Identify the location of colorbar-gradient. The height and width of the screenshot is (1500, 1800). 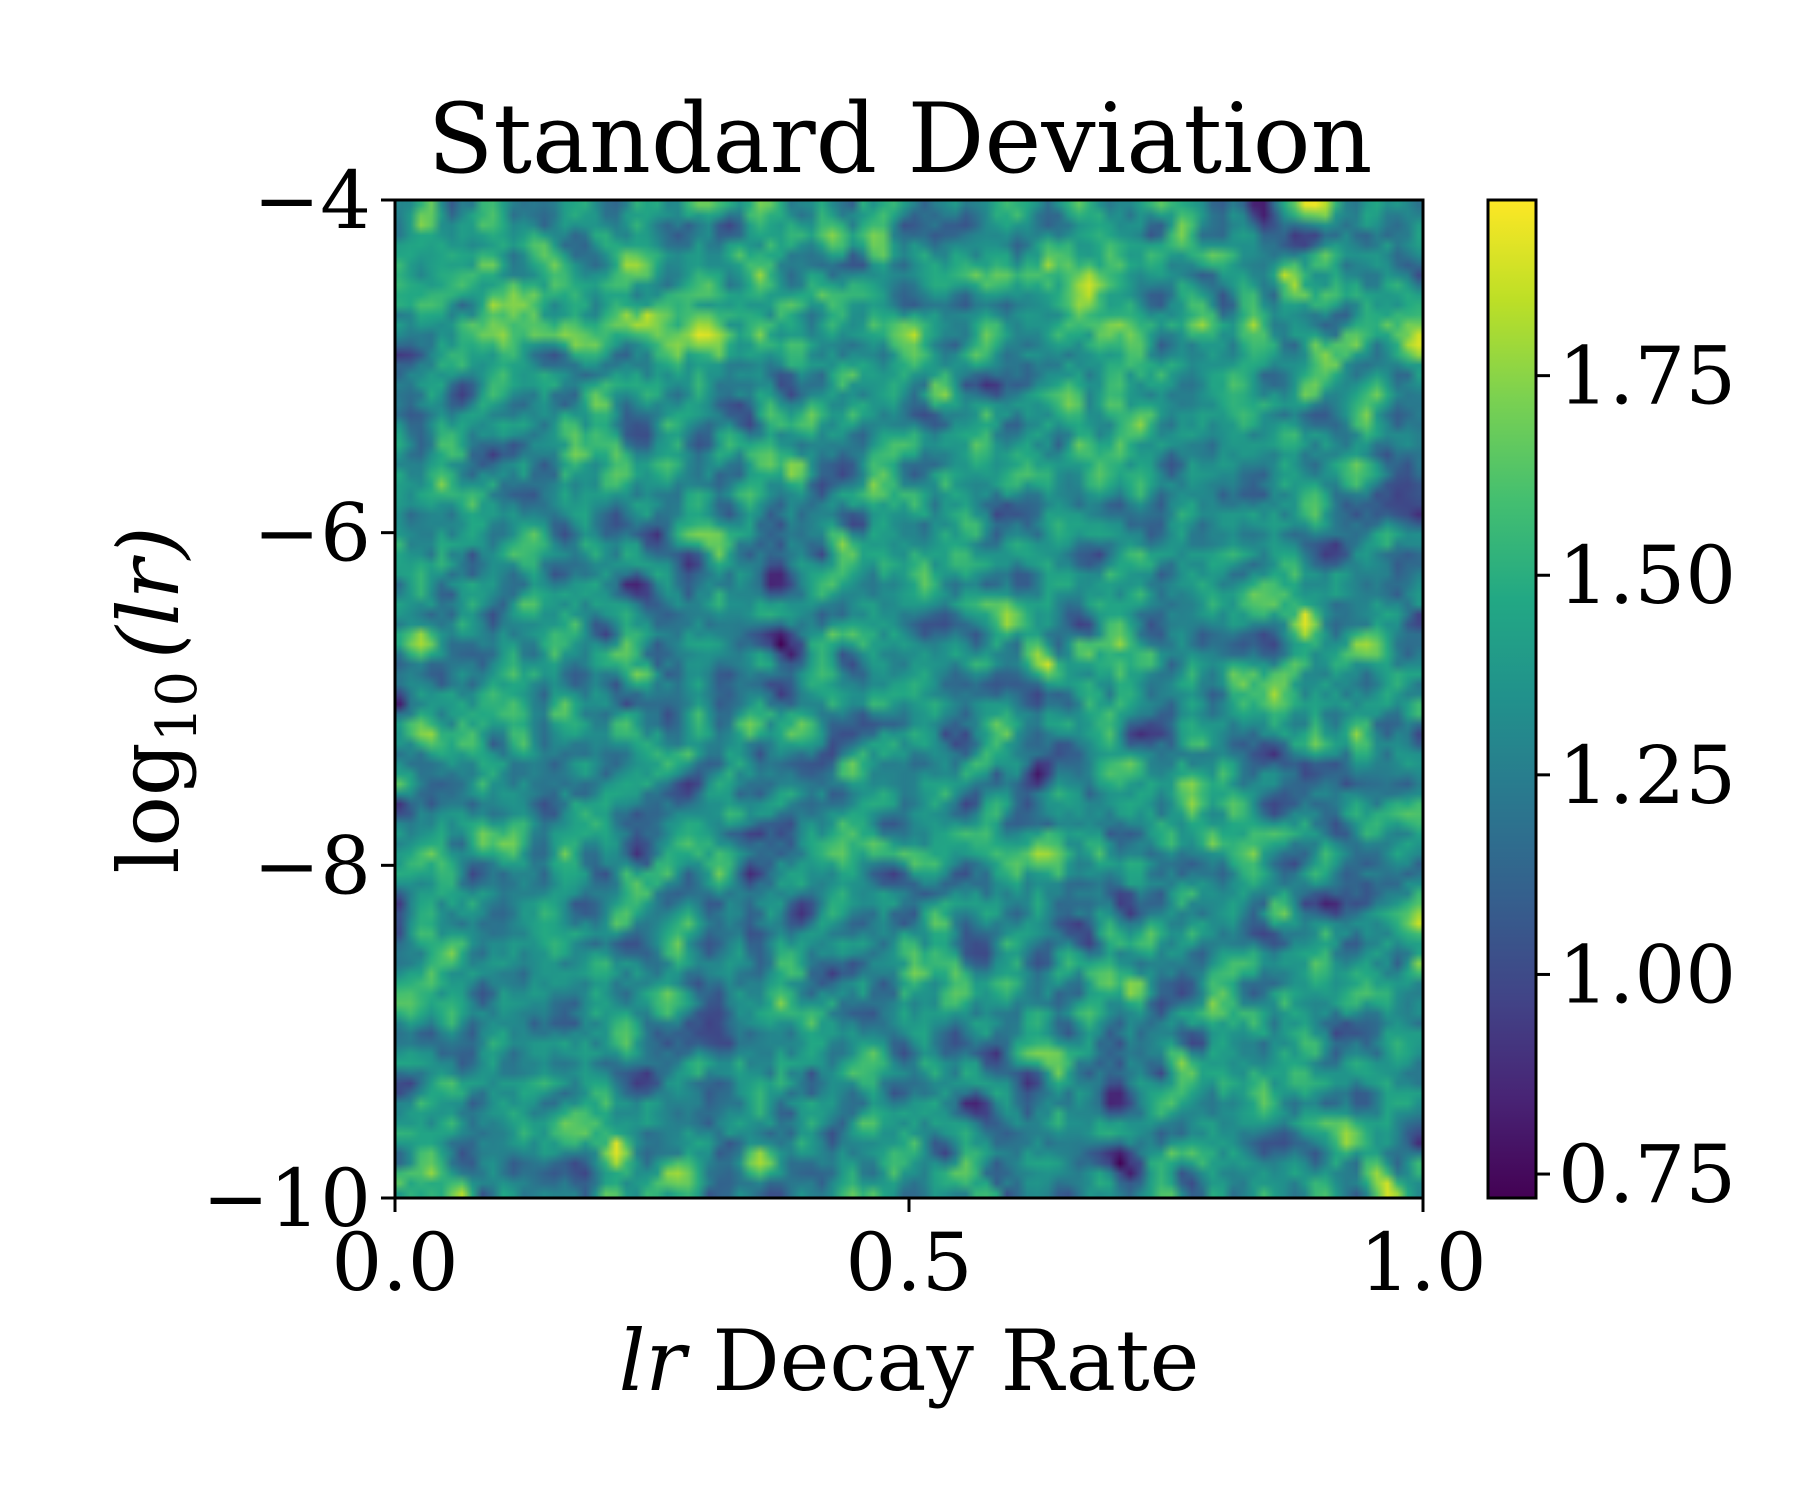
(1512, 699).